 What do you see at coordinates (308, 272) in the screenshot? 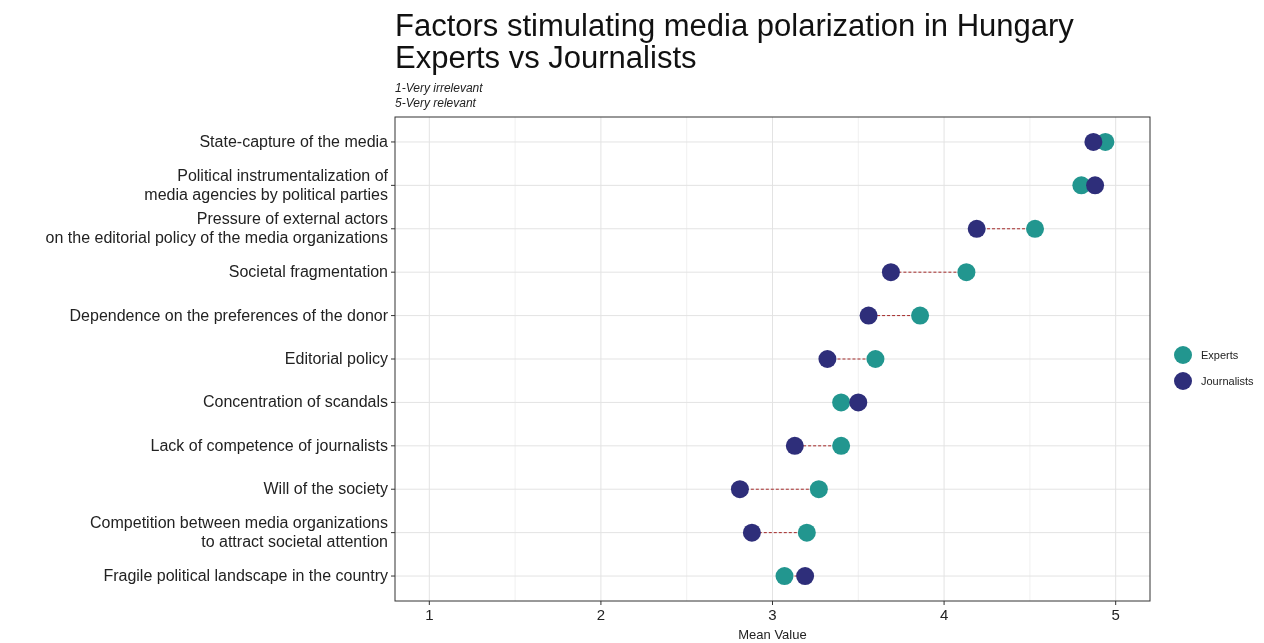
I see `y-tick-label: Societal fragmentation` at bounding box center [308, 272].